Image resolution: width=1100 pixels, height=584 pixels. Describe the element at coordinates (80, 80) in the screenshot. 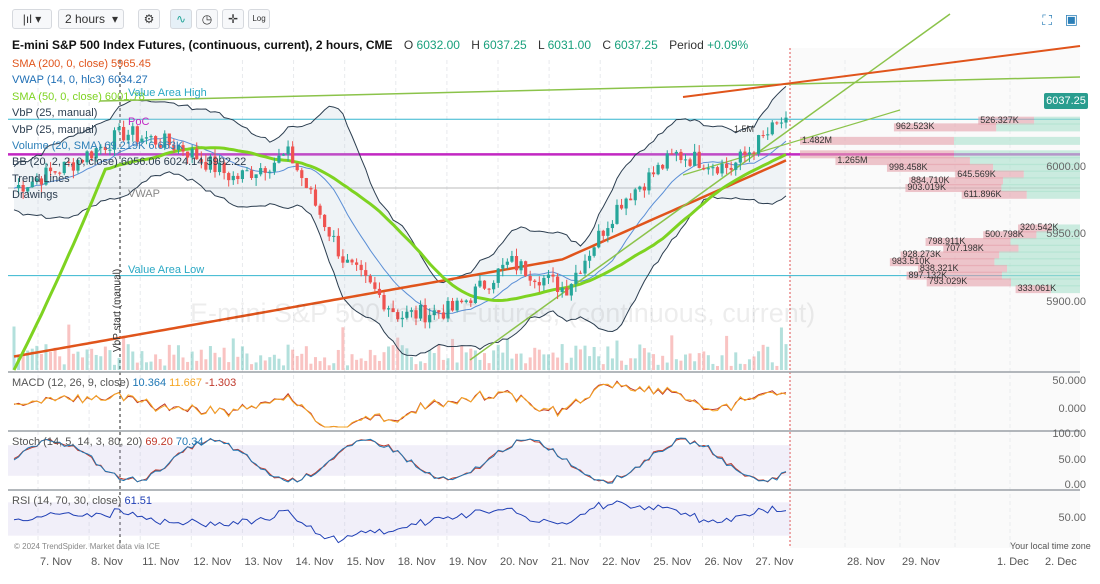

I see `legend-item: VWAP (14, 0, hlc3) 6034.27` at that location.